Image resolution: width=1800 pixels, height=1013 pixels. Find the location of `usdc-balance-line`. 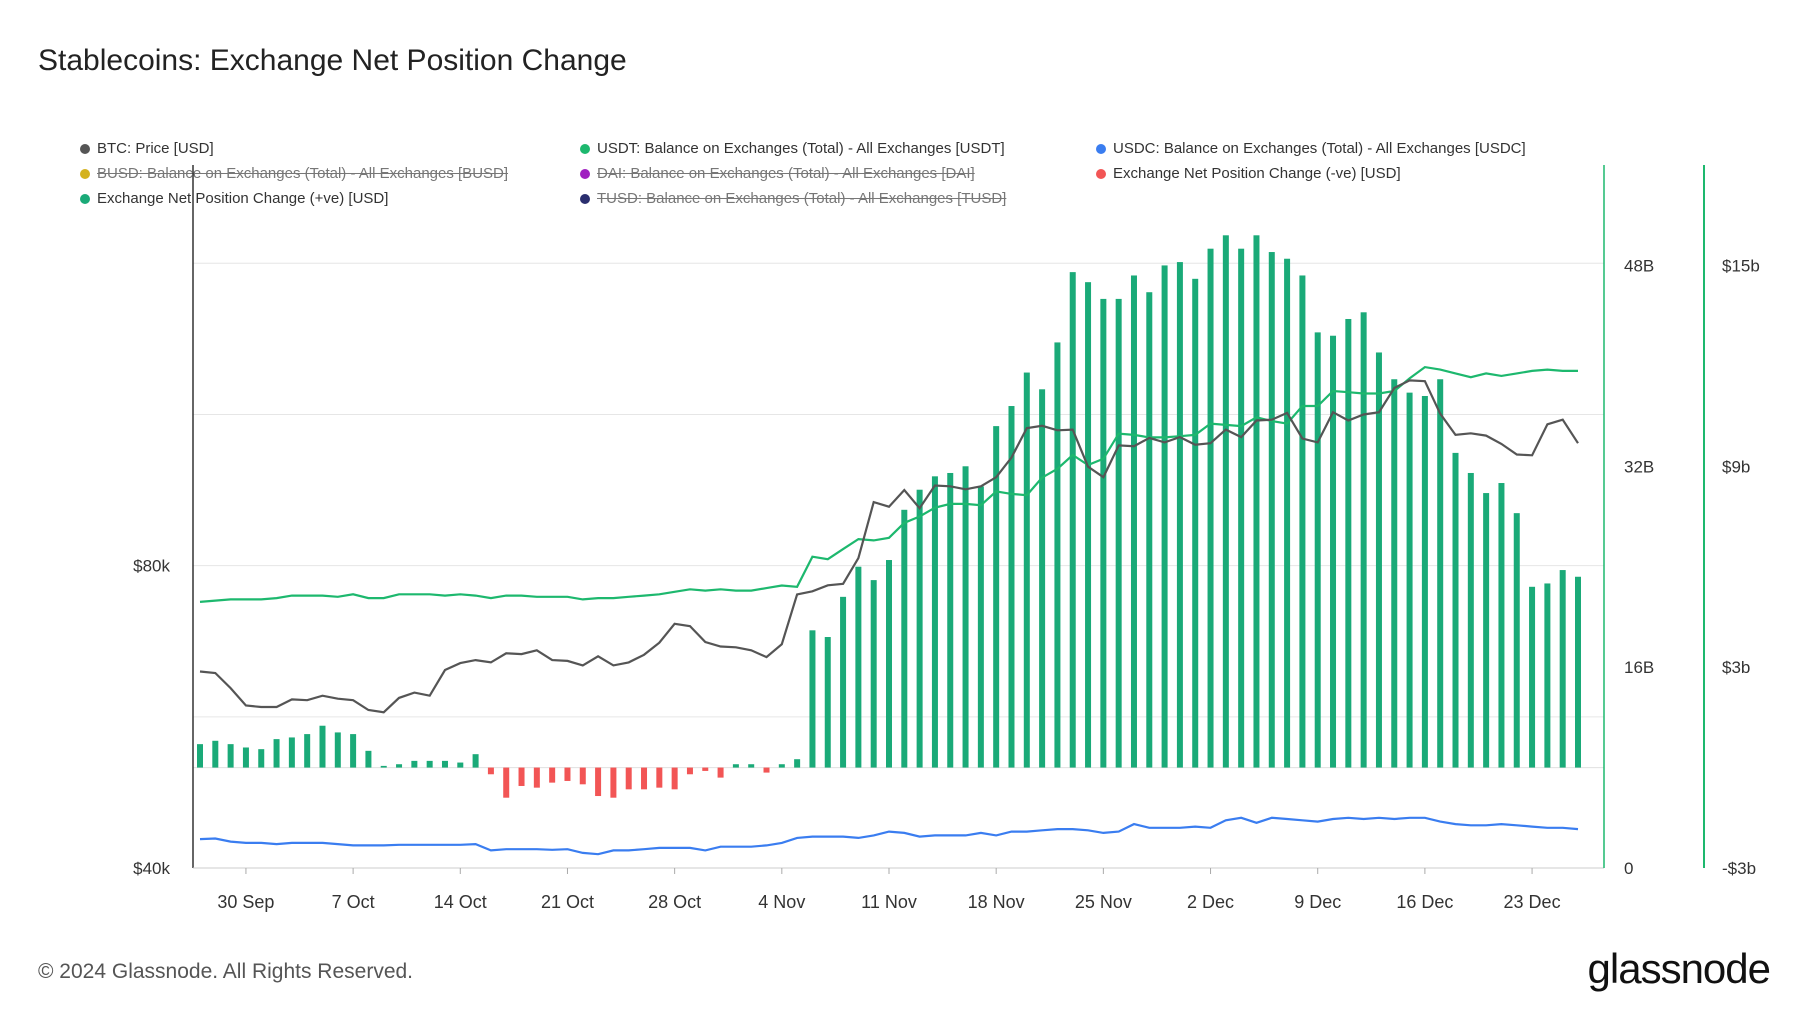

usdc-balance-line is located at coordinates (889, 836).